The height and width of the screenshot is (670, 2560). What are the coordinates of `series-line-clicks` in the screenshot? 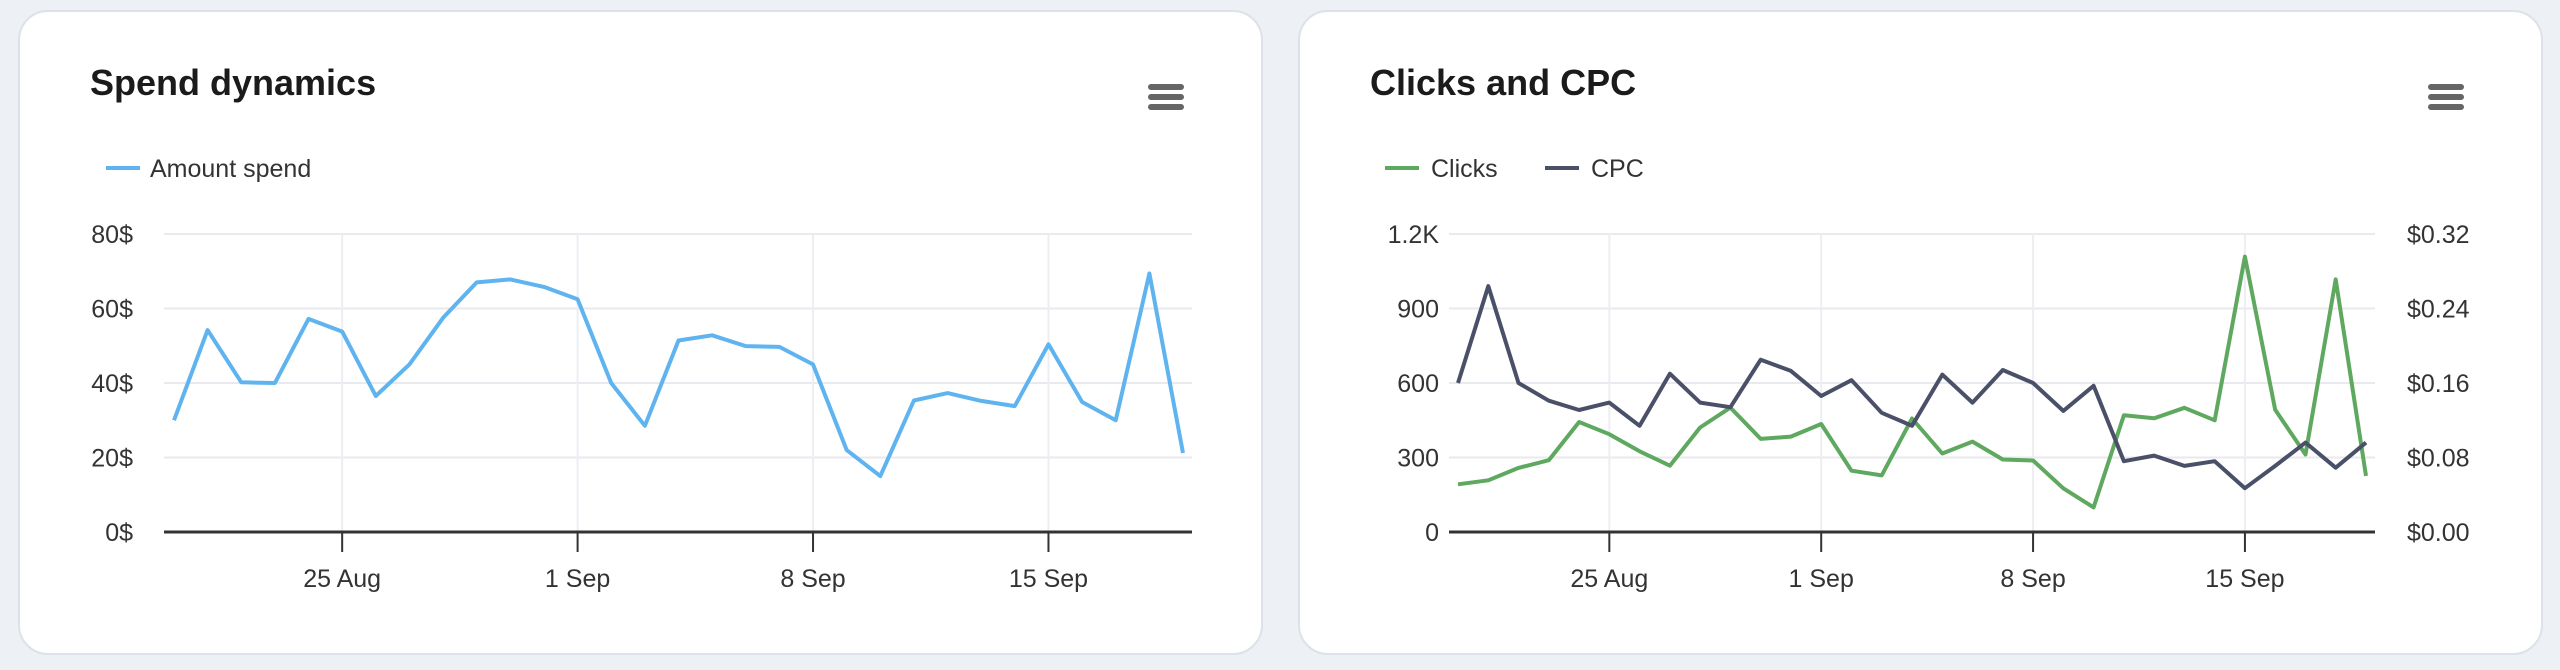 It's located at (1912, 382).